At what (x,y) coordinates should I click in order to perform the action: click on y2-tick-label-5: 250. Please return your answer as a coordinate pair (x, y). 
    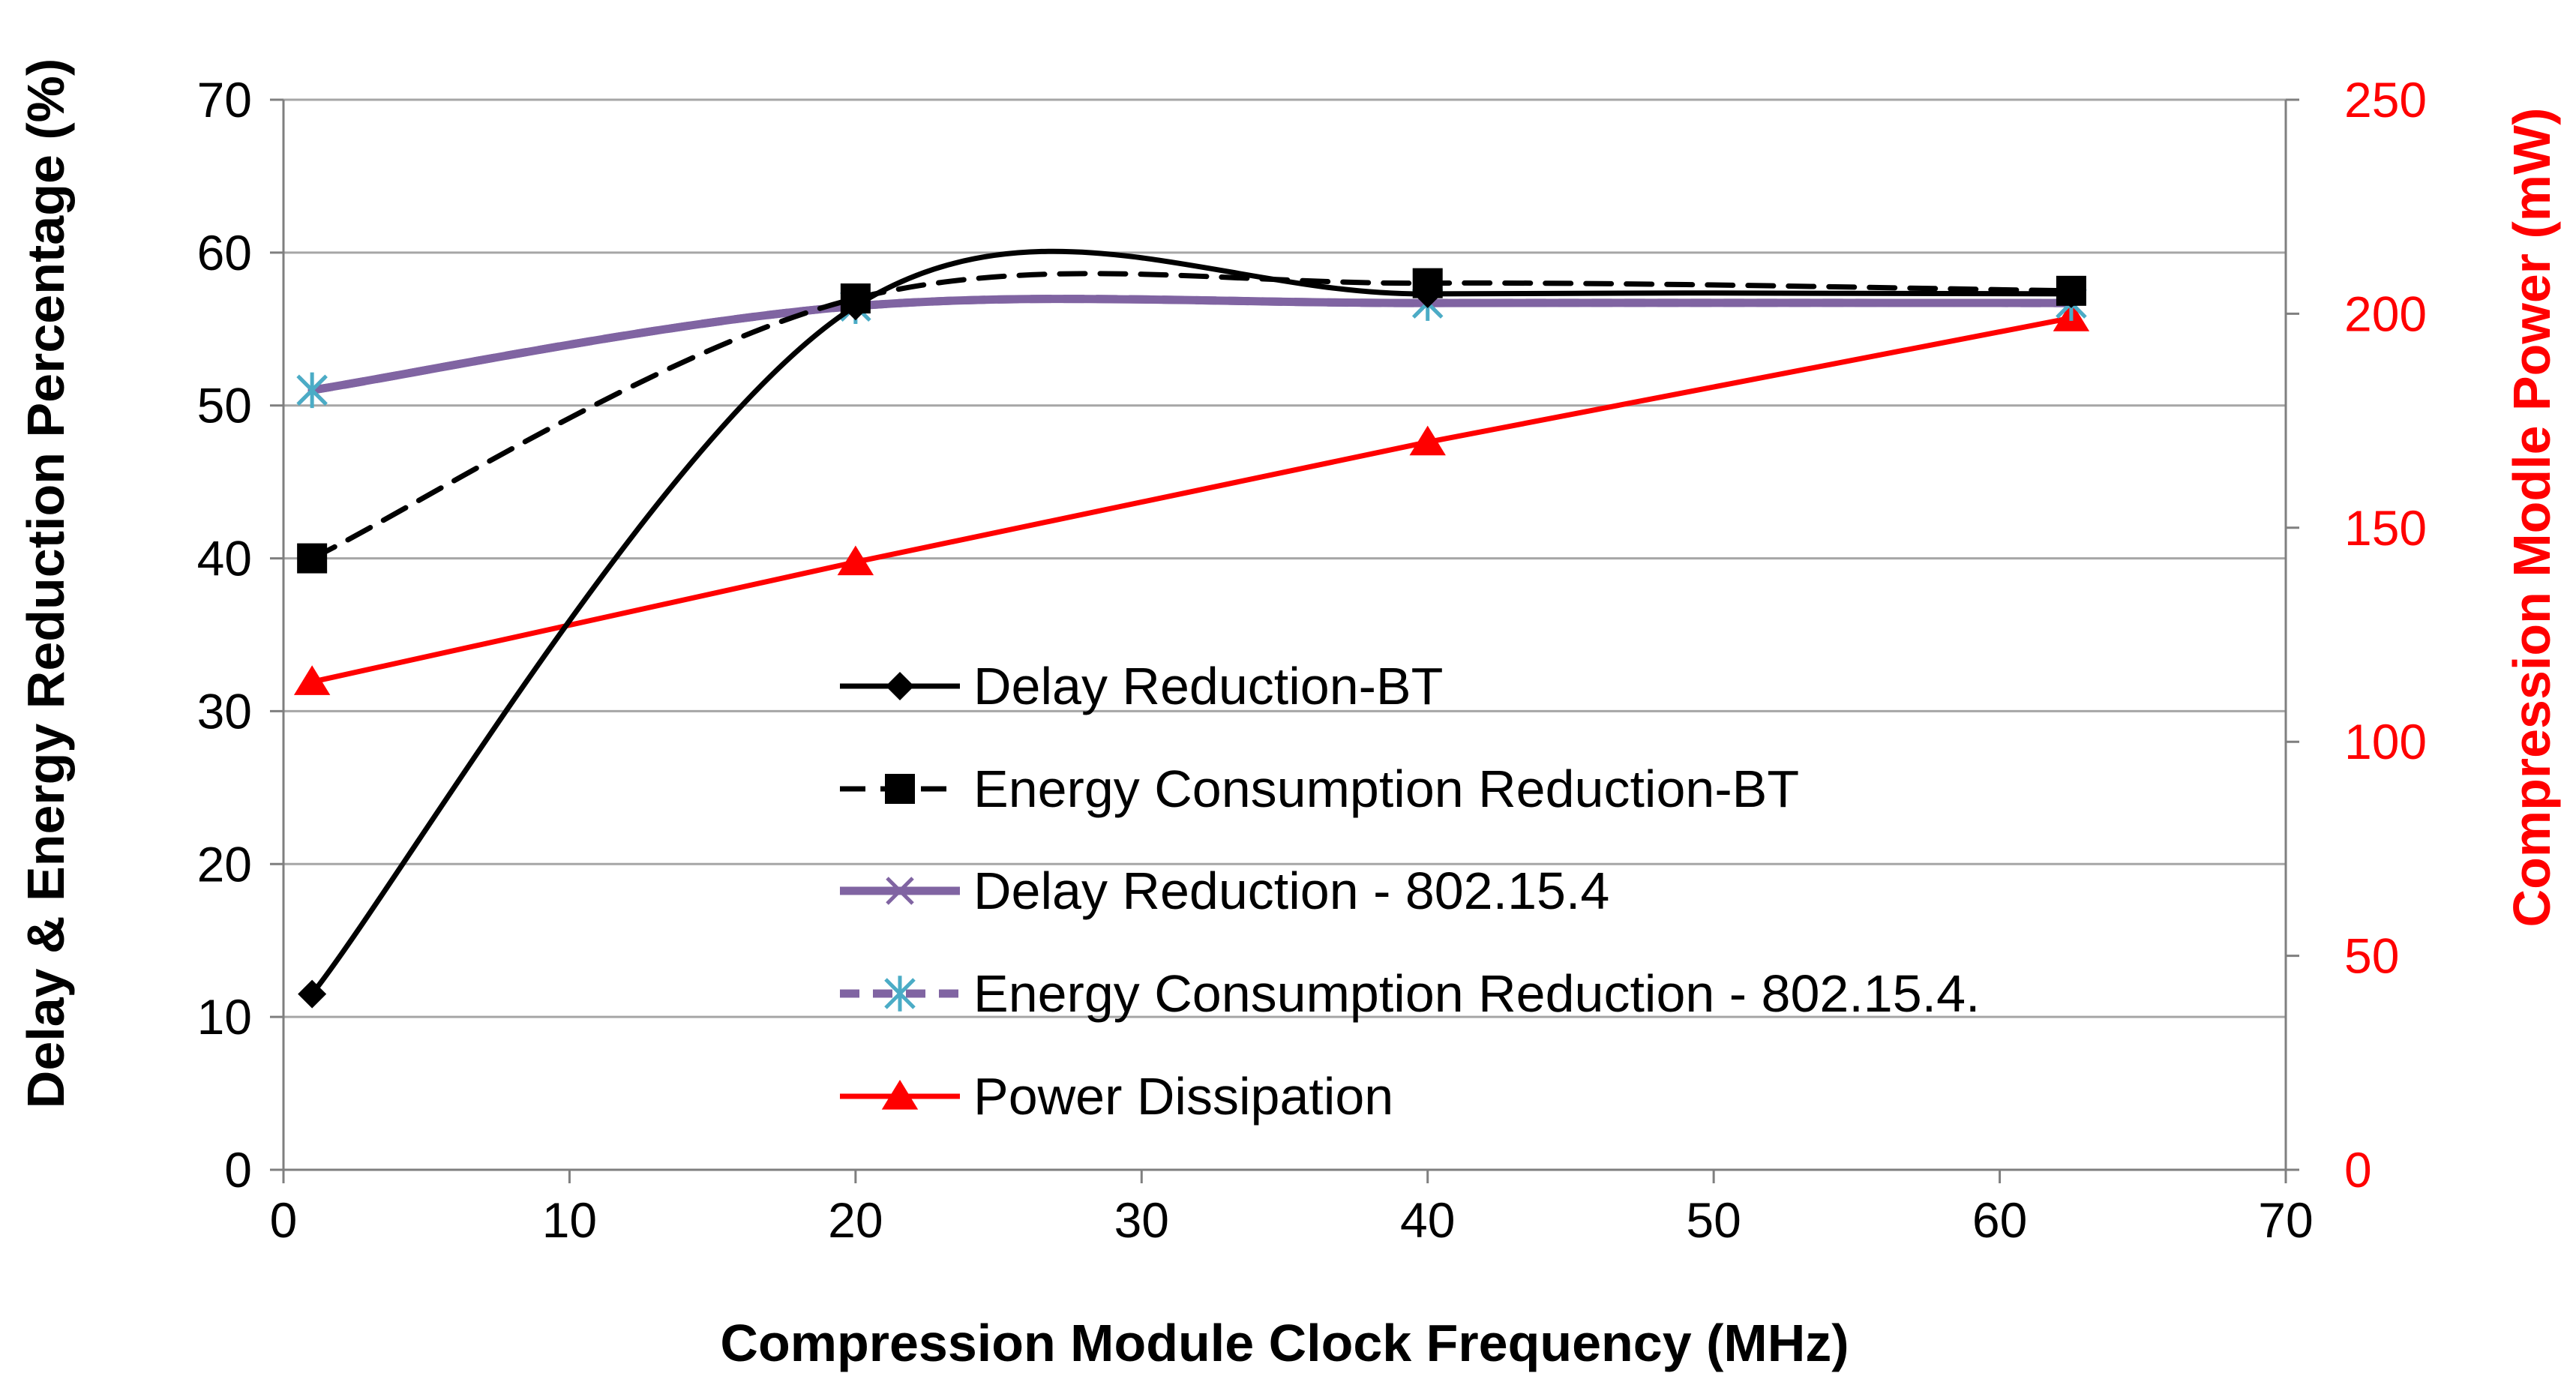
    Looking at the image, I should click on (2385, 99).